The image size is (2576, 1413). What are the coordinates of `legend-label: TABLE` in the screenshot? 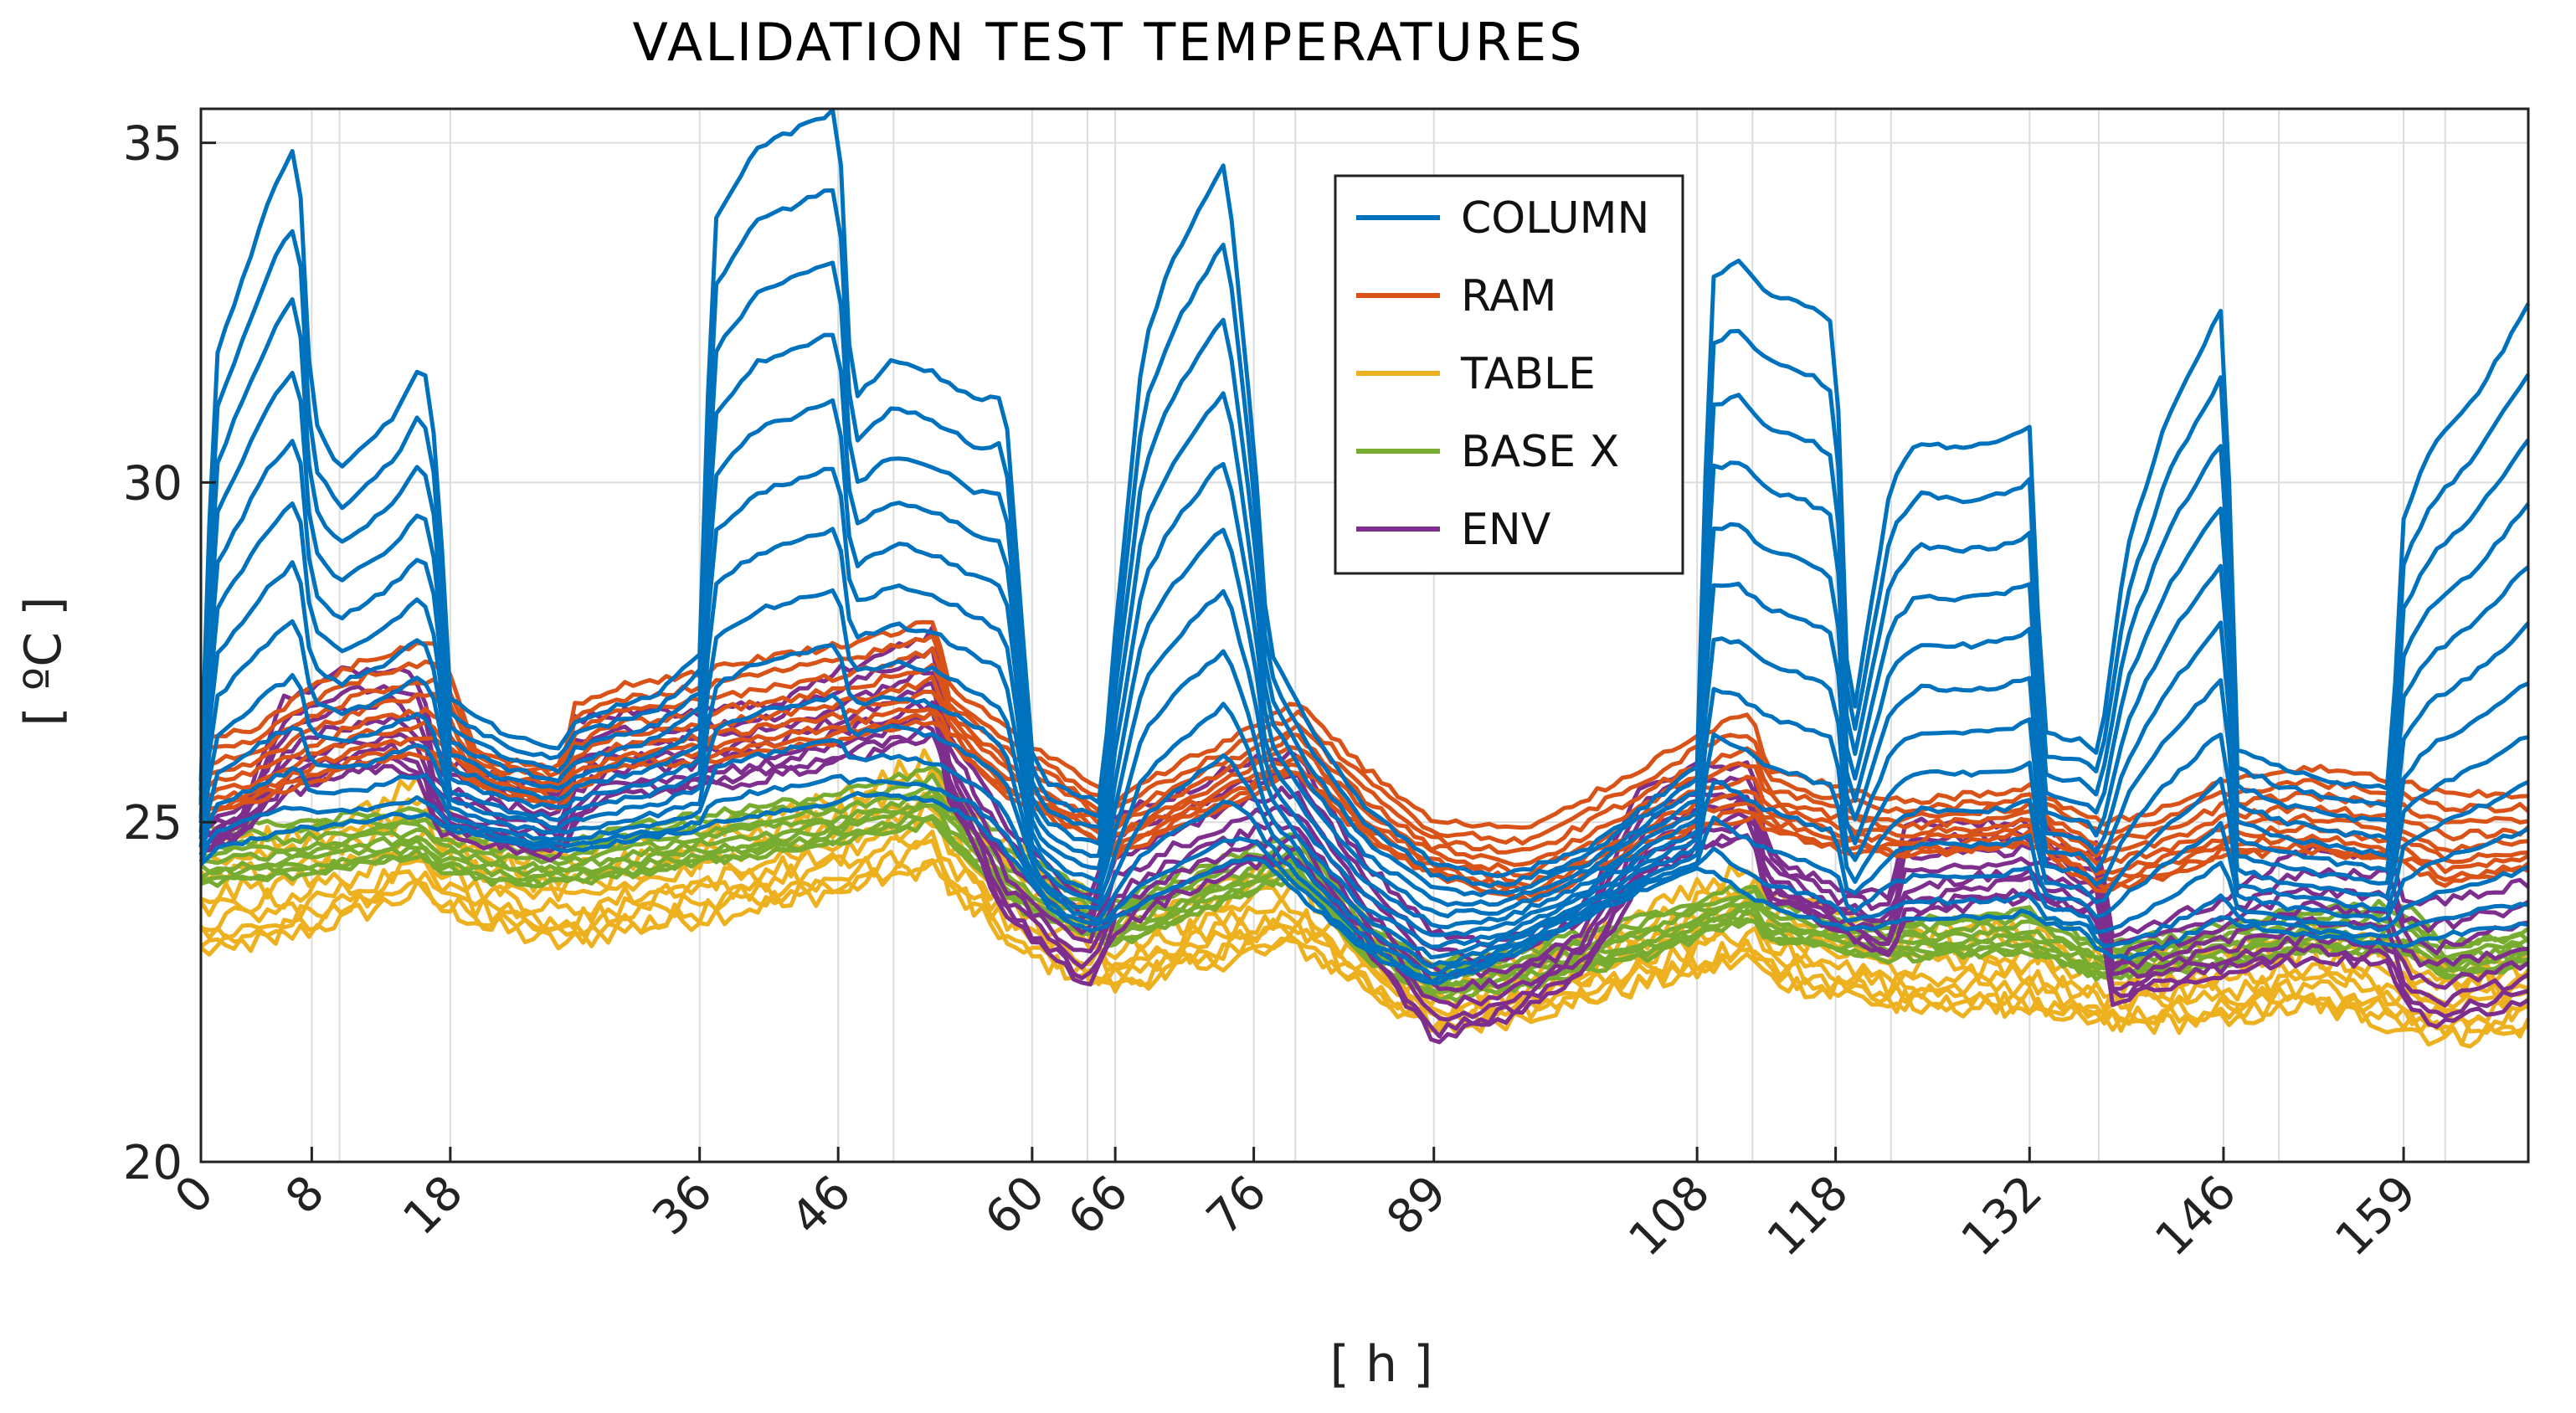 It's located at (1528, 374).